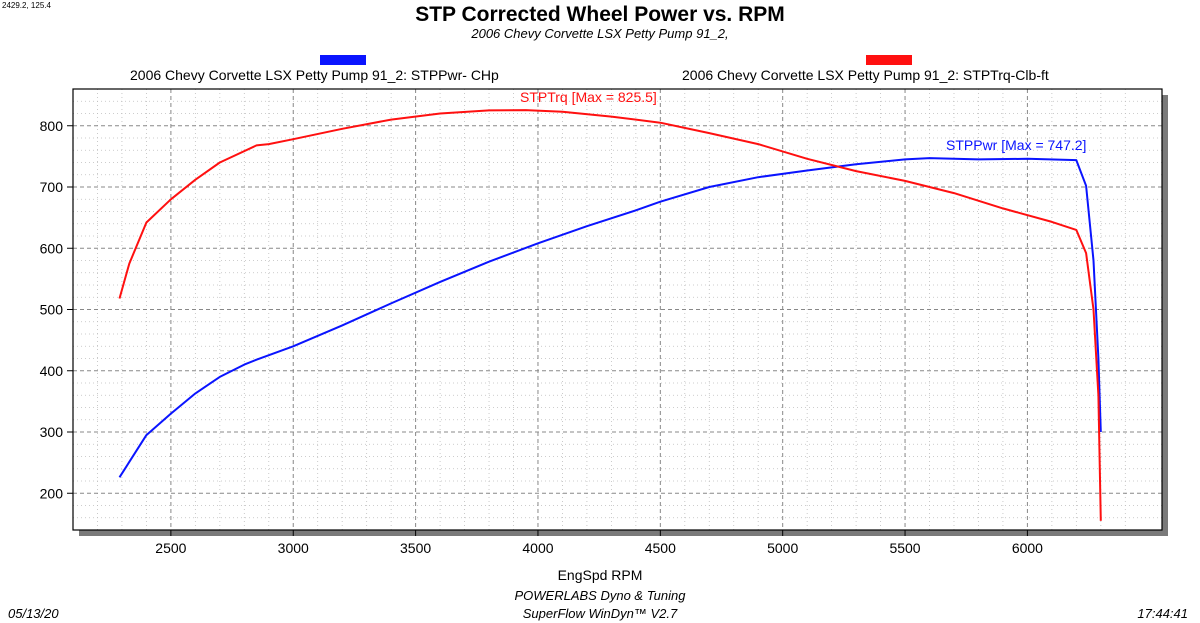 This screenshot has width=1200, height=623. Describe the element at coordinates (803, 121) in the screenshot. I see `annotations: STPPwr [Max = 747.2] STPTrq [Max = 825.5]` at that location.